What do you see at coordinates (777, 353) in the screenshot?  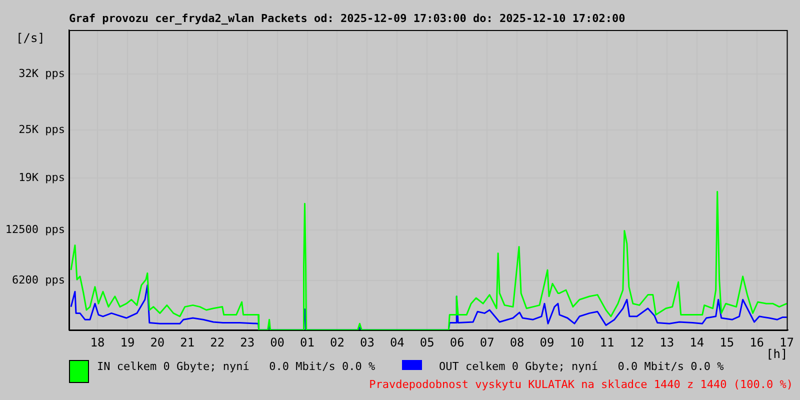 I see `x-axis-title: [h]` at bounding box center [777, 353].